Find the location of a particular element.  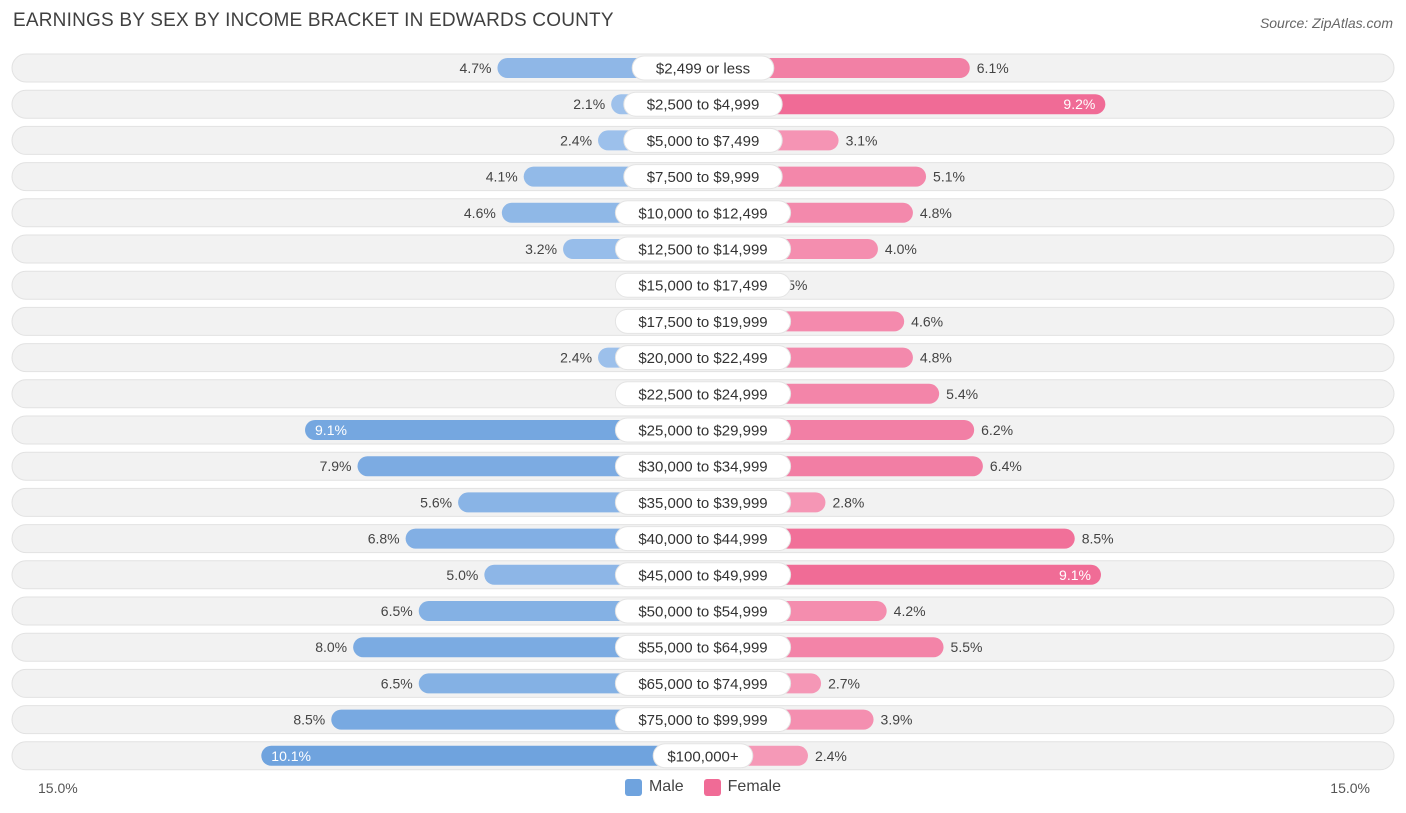

category-label: $15,000 to $17,499 is located at coordinates (702, 286).